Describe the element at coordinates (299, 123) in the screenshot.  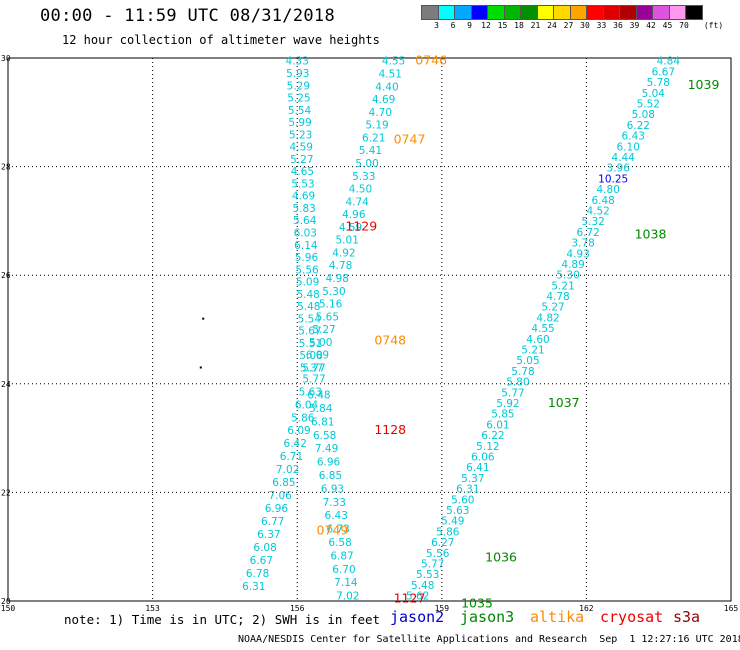
I see `wave-height-value: 5.99` at that location.